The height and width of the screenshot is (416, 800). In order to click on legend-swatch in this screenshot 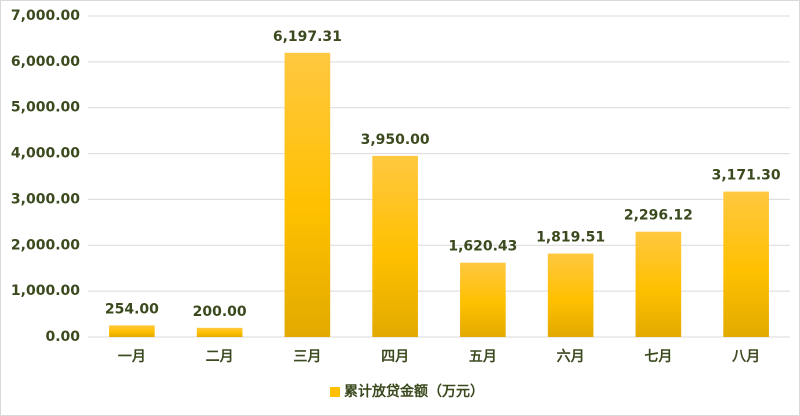, I will do `click(335, 392)`.